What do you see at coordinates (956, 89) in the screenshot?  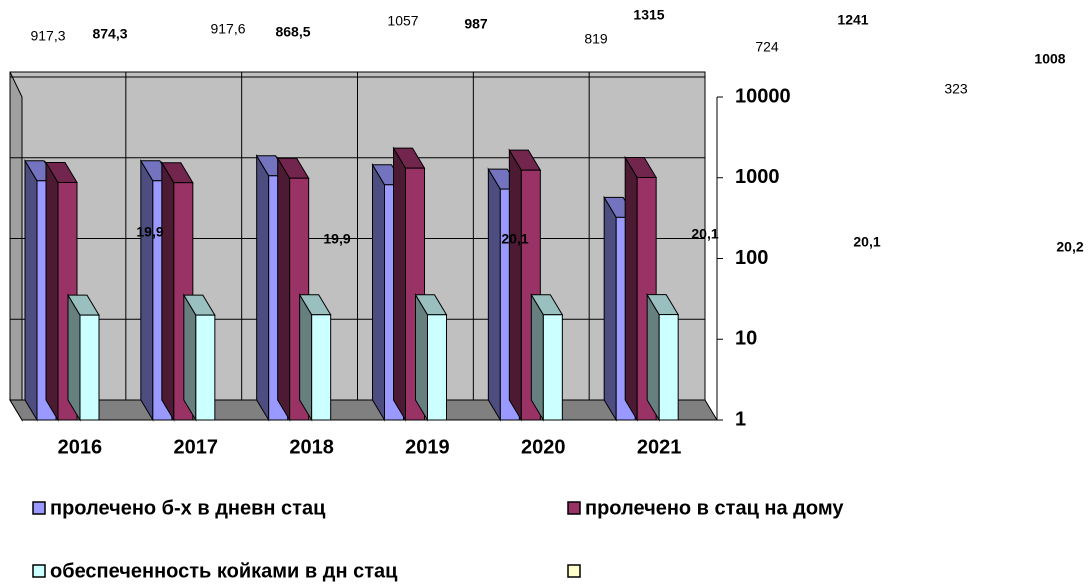 I see `value-label: 323` at bounding box center [956, 89].